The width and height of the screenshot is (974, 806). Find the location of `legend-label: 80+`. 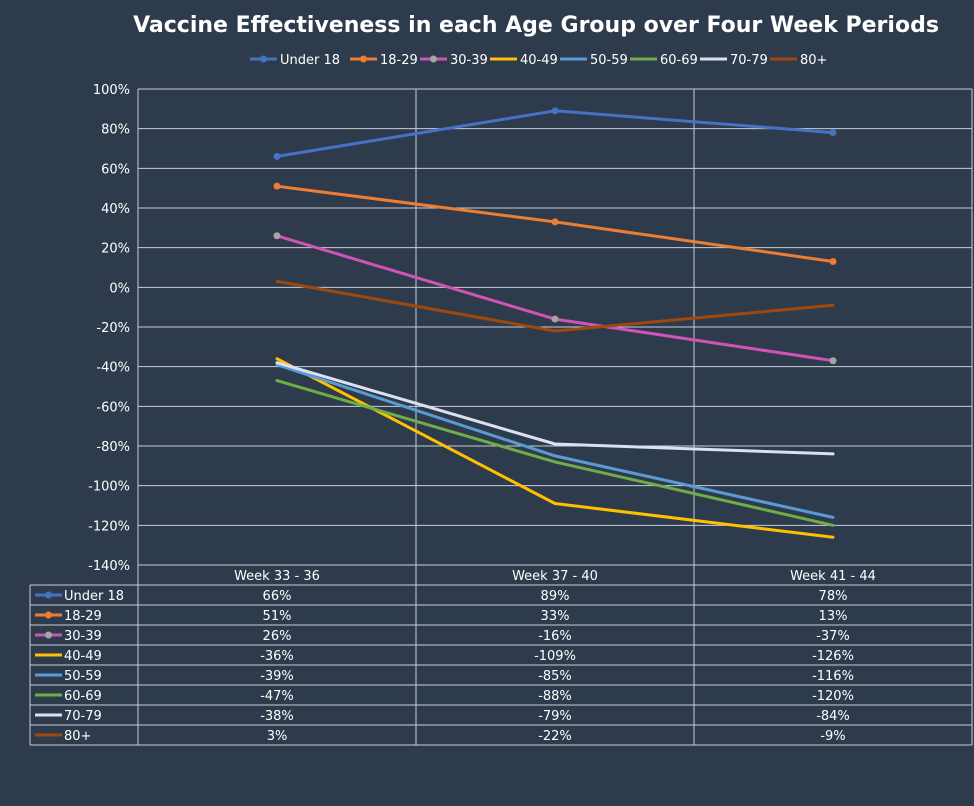

legend-label: 80+ is located at coordinates (813, 60).